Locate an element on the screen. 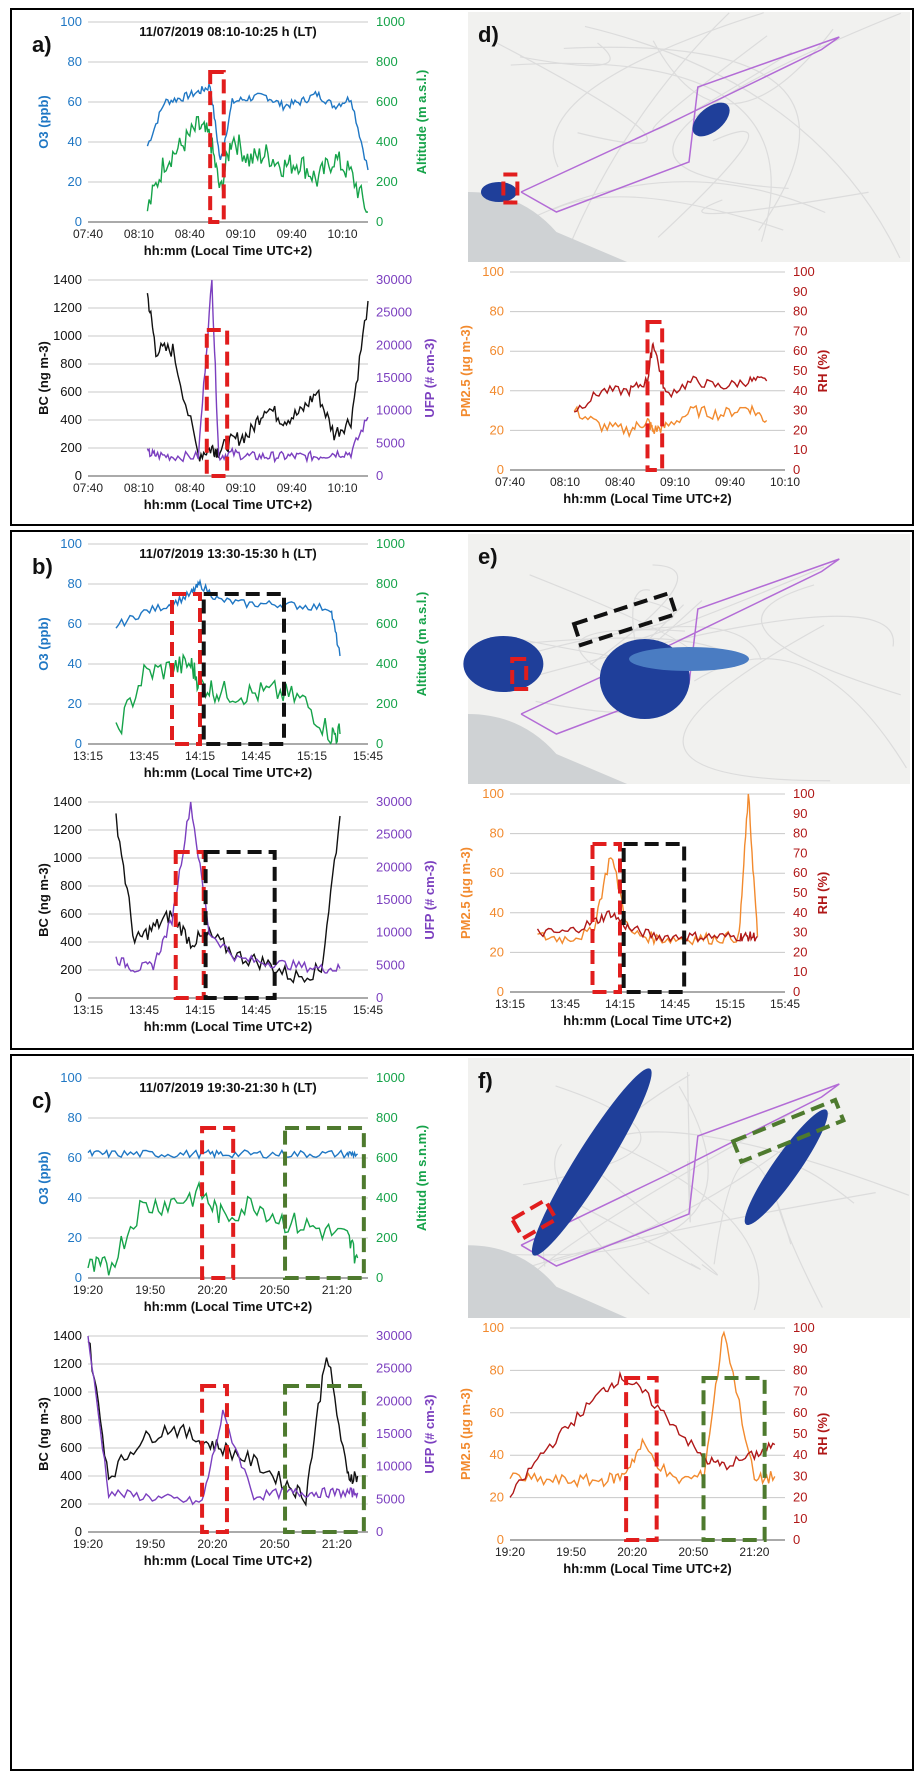 The image size is (914, 1771). left-tick-label: 40 is located at coordinates (75, 141).